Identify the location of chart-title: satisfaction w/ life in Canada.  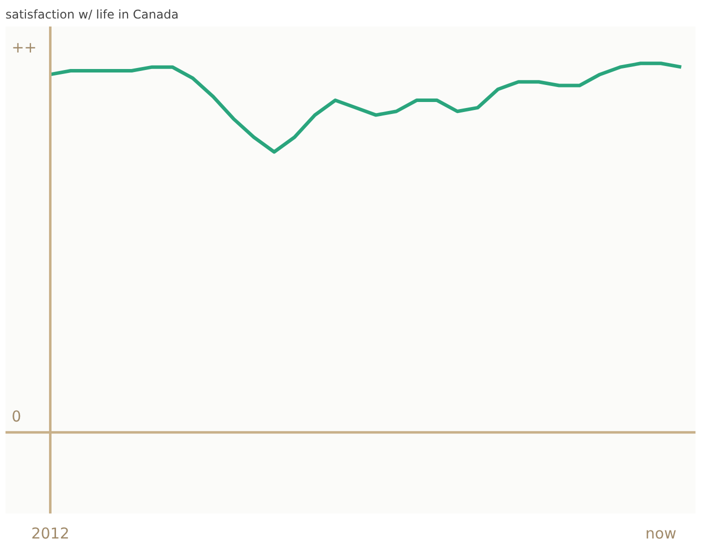
(92, 15).